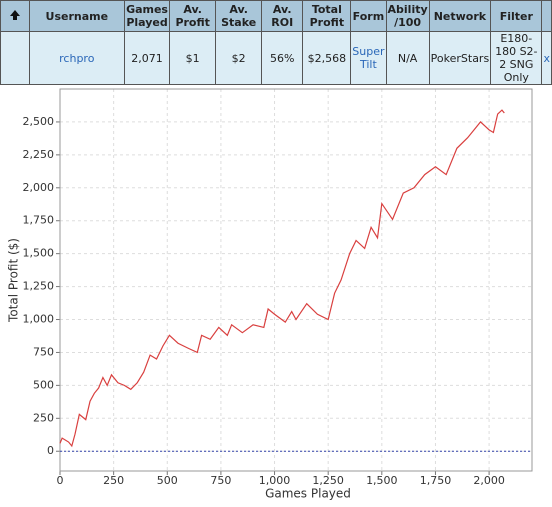 The image size is (552, 507). I want to click on header-cell: Network, so click(460, 16).